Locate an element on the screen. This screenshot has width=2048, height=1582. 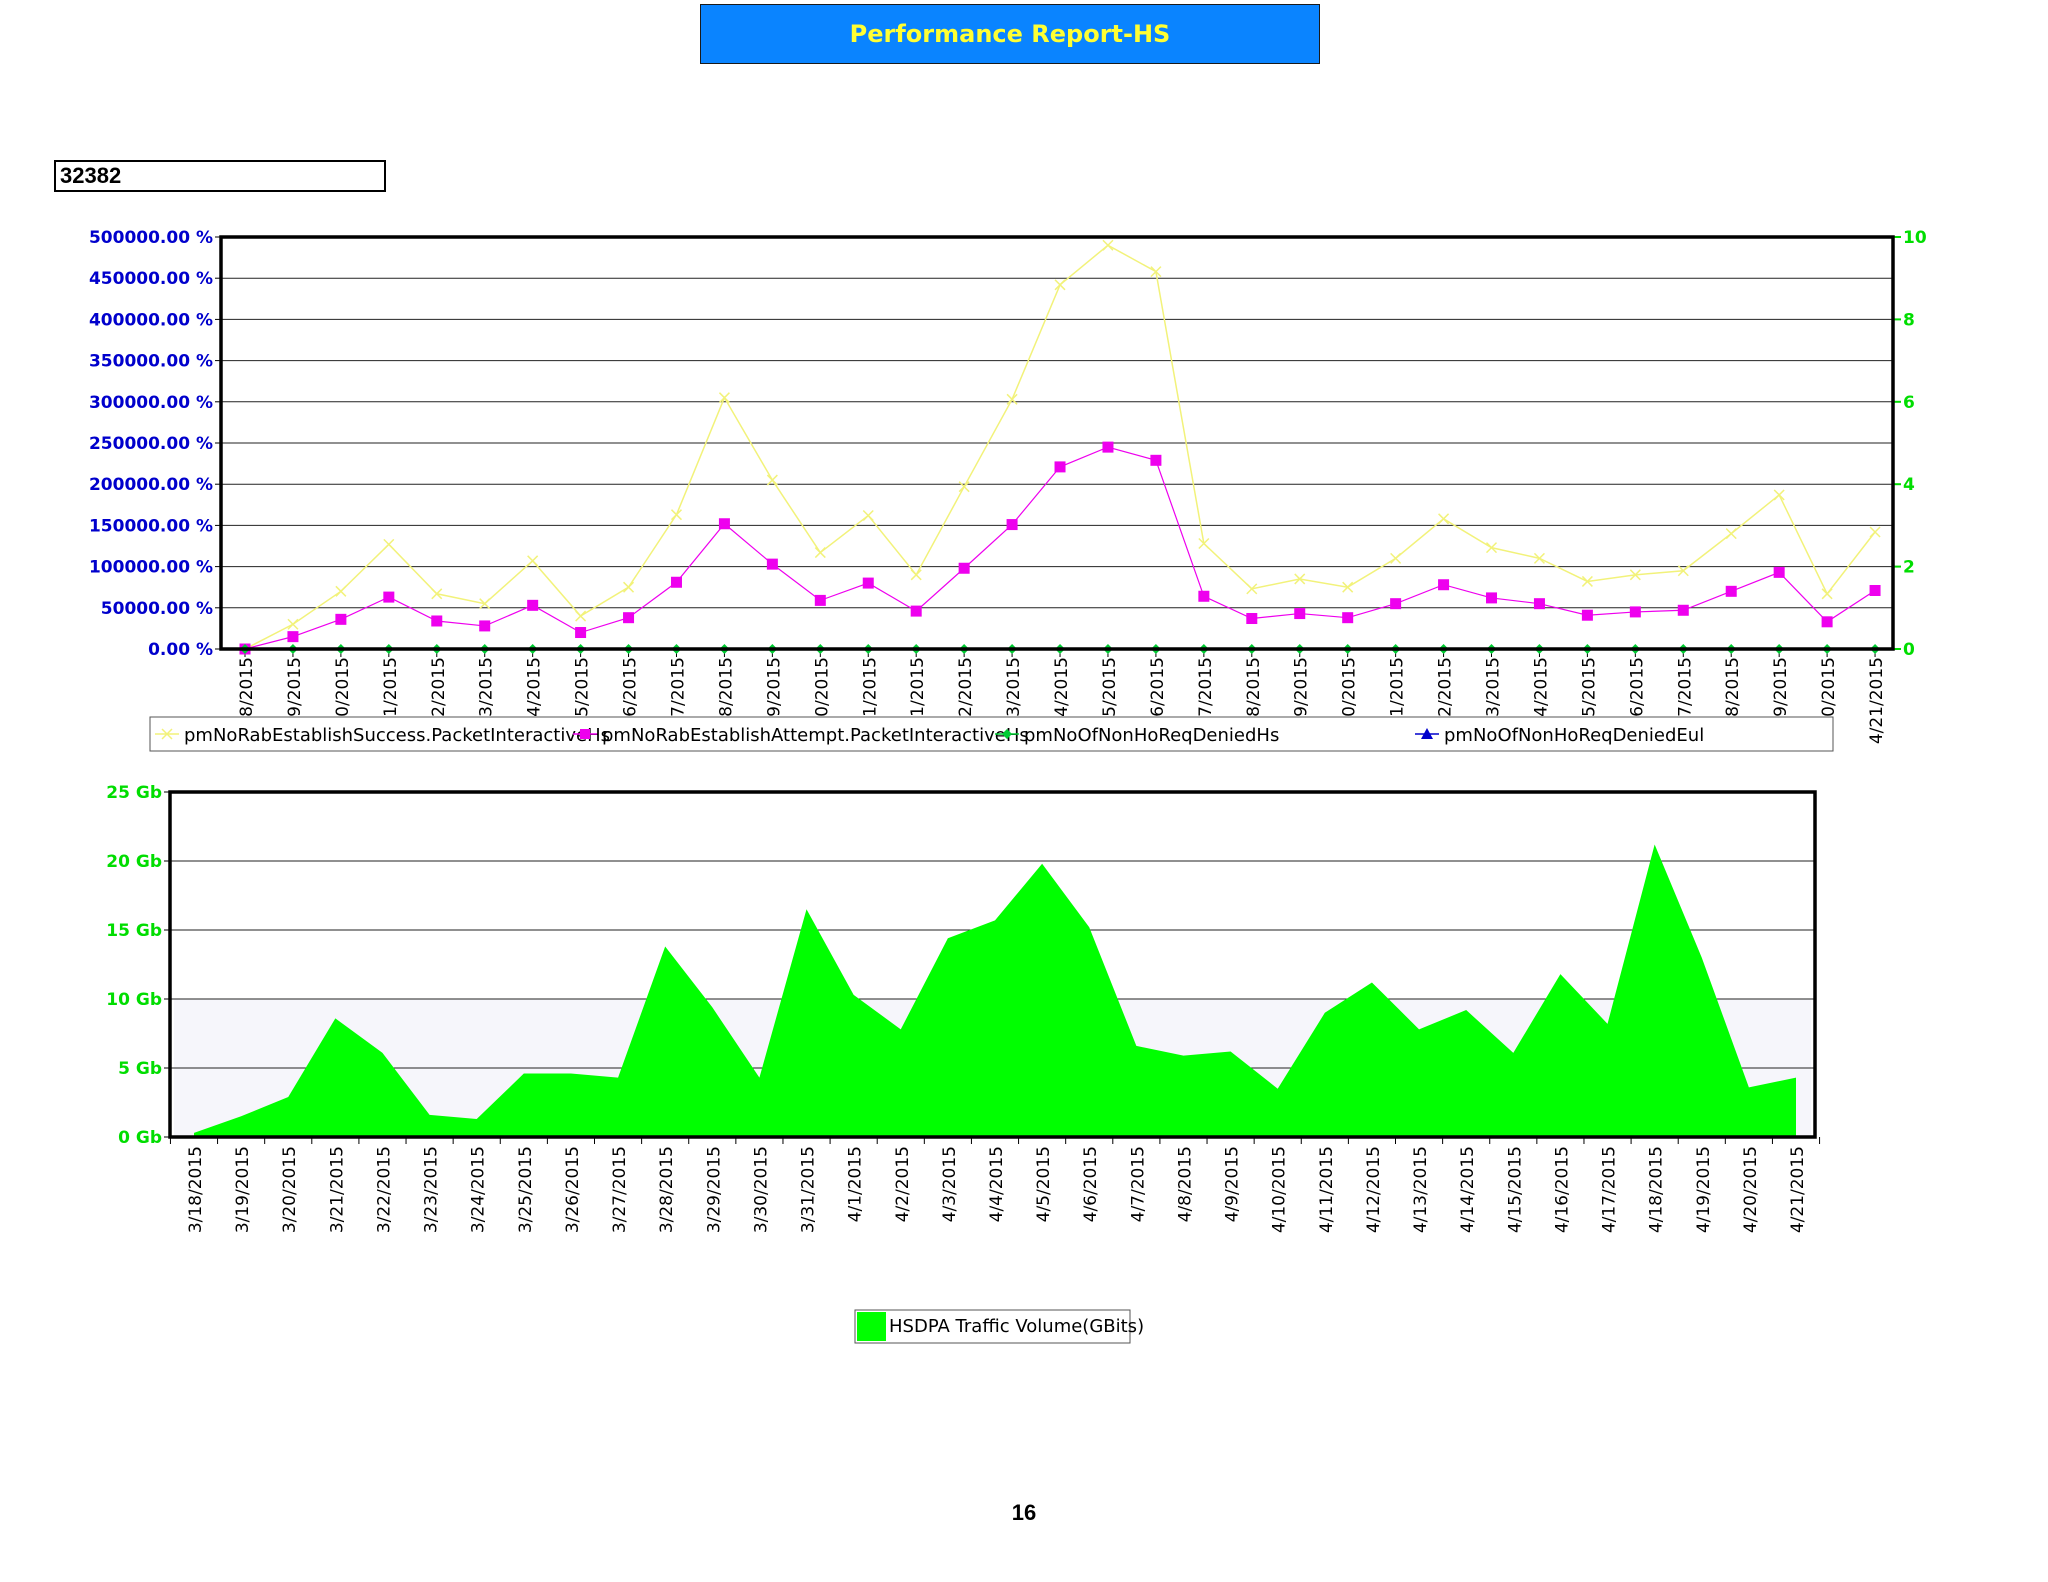
x-axis-tick-label: 4/21/2015 is located at coordinates (1877, 700).